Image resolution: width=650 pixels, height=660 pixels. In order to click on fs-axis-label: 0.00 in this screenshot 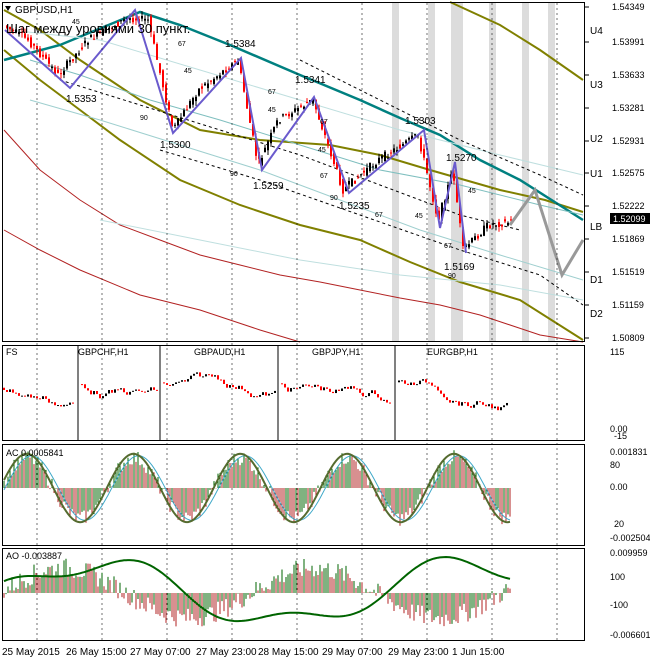, I will do `click(619, 429)`.